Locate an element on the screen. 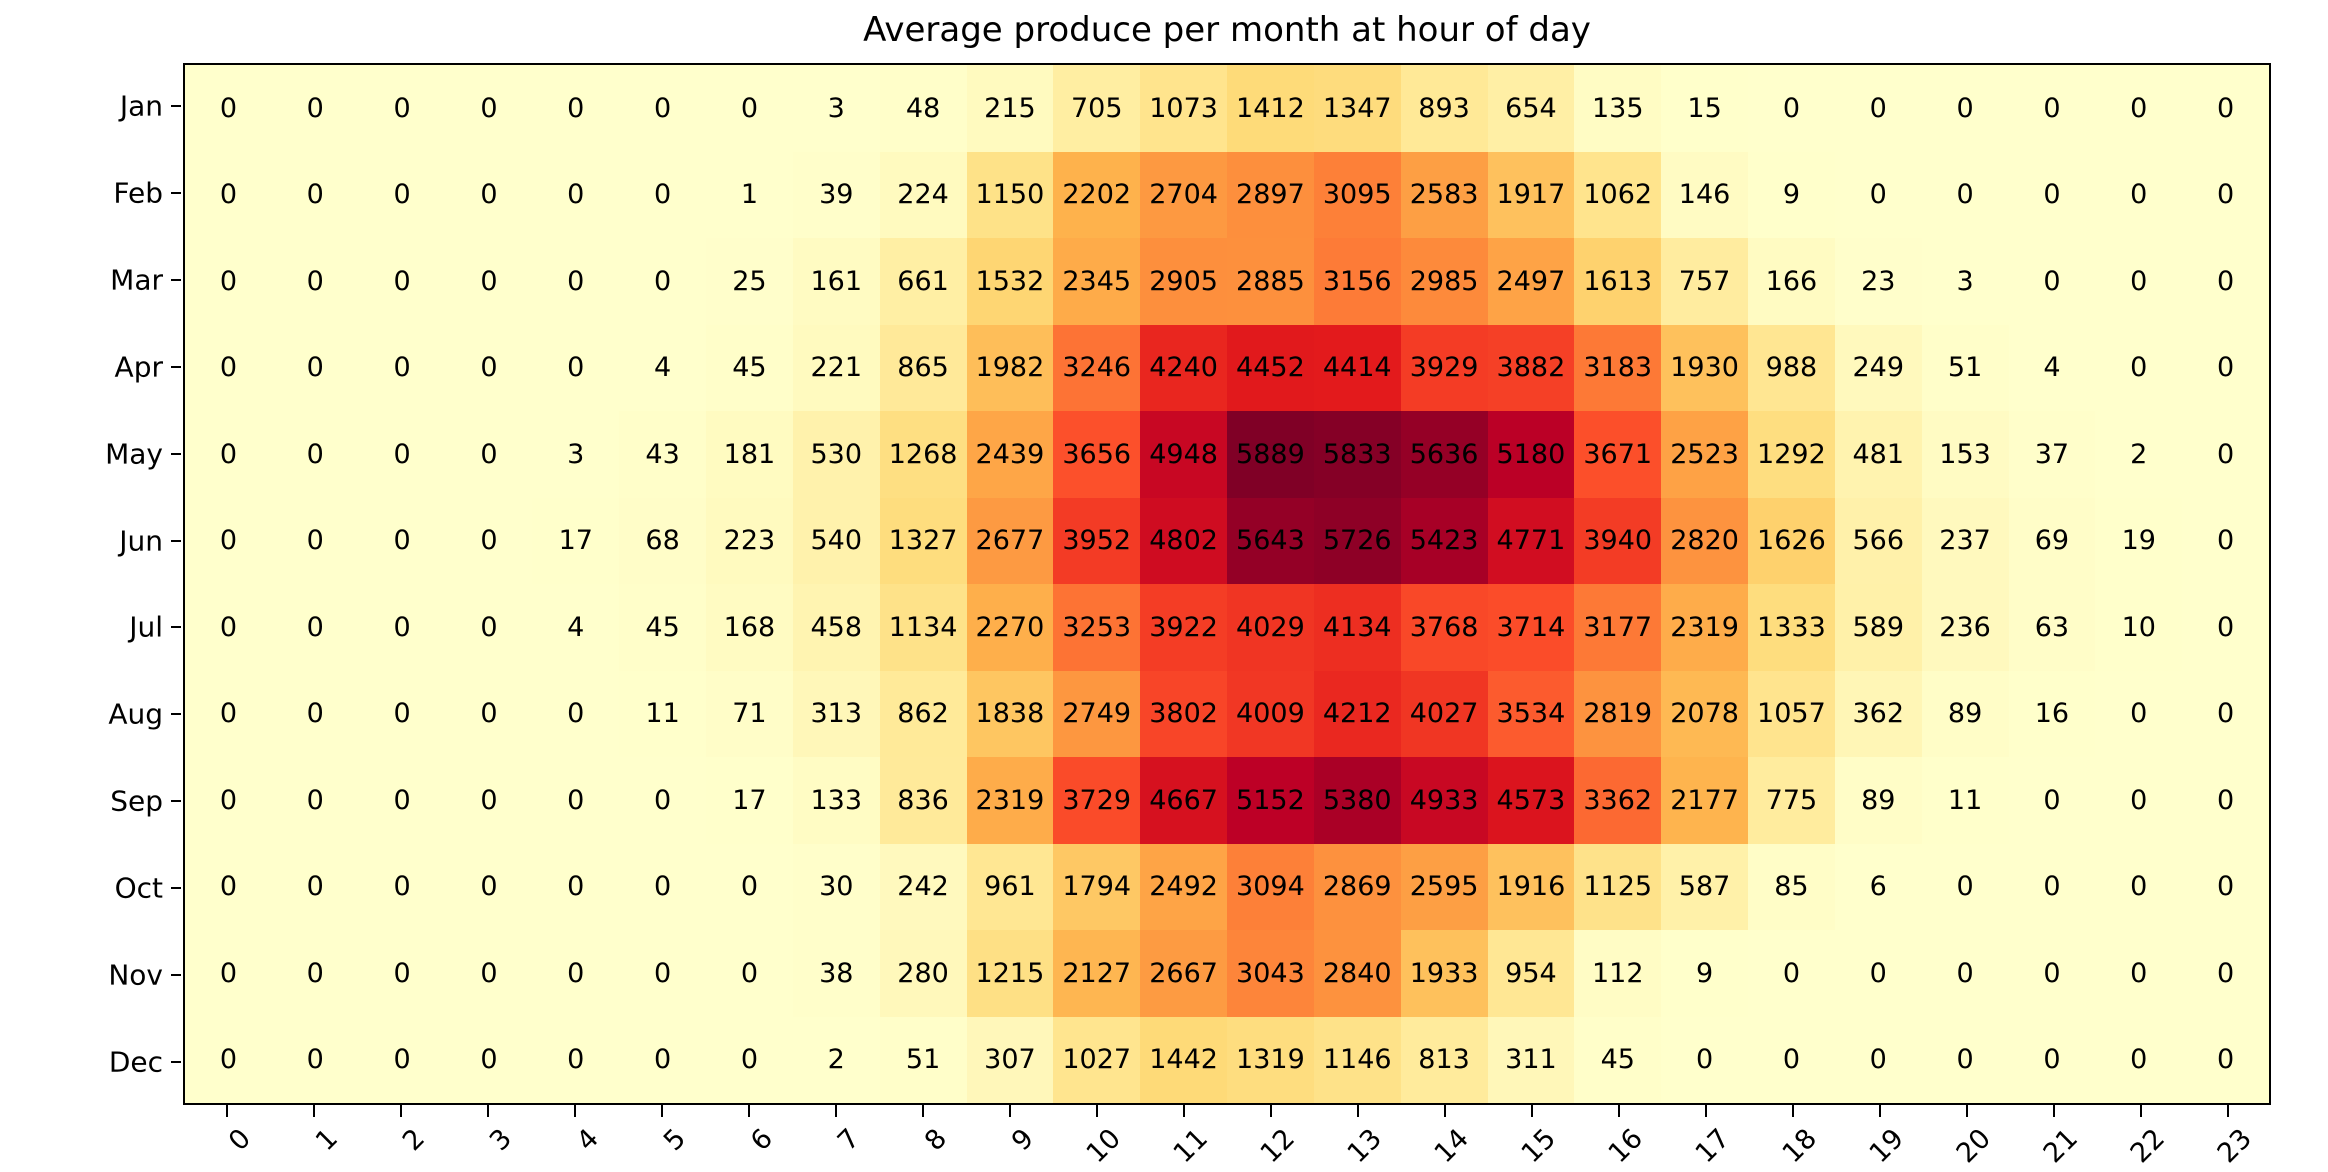  heatmap-cell: 705 is located at coordinates (1097, 108).